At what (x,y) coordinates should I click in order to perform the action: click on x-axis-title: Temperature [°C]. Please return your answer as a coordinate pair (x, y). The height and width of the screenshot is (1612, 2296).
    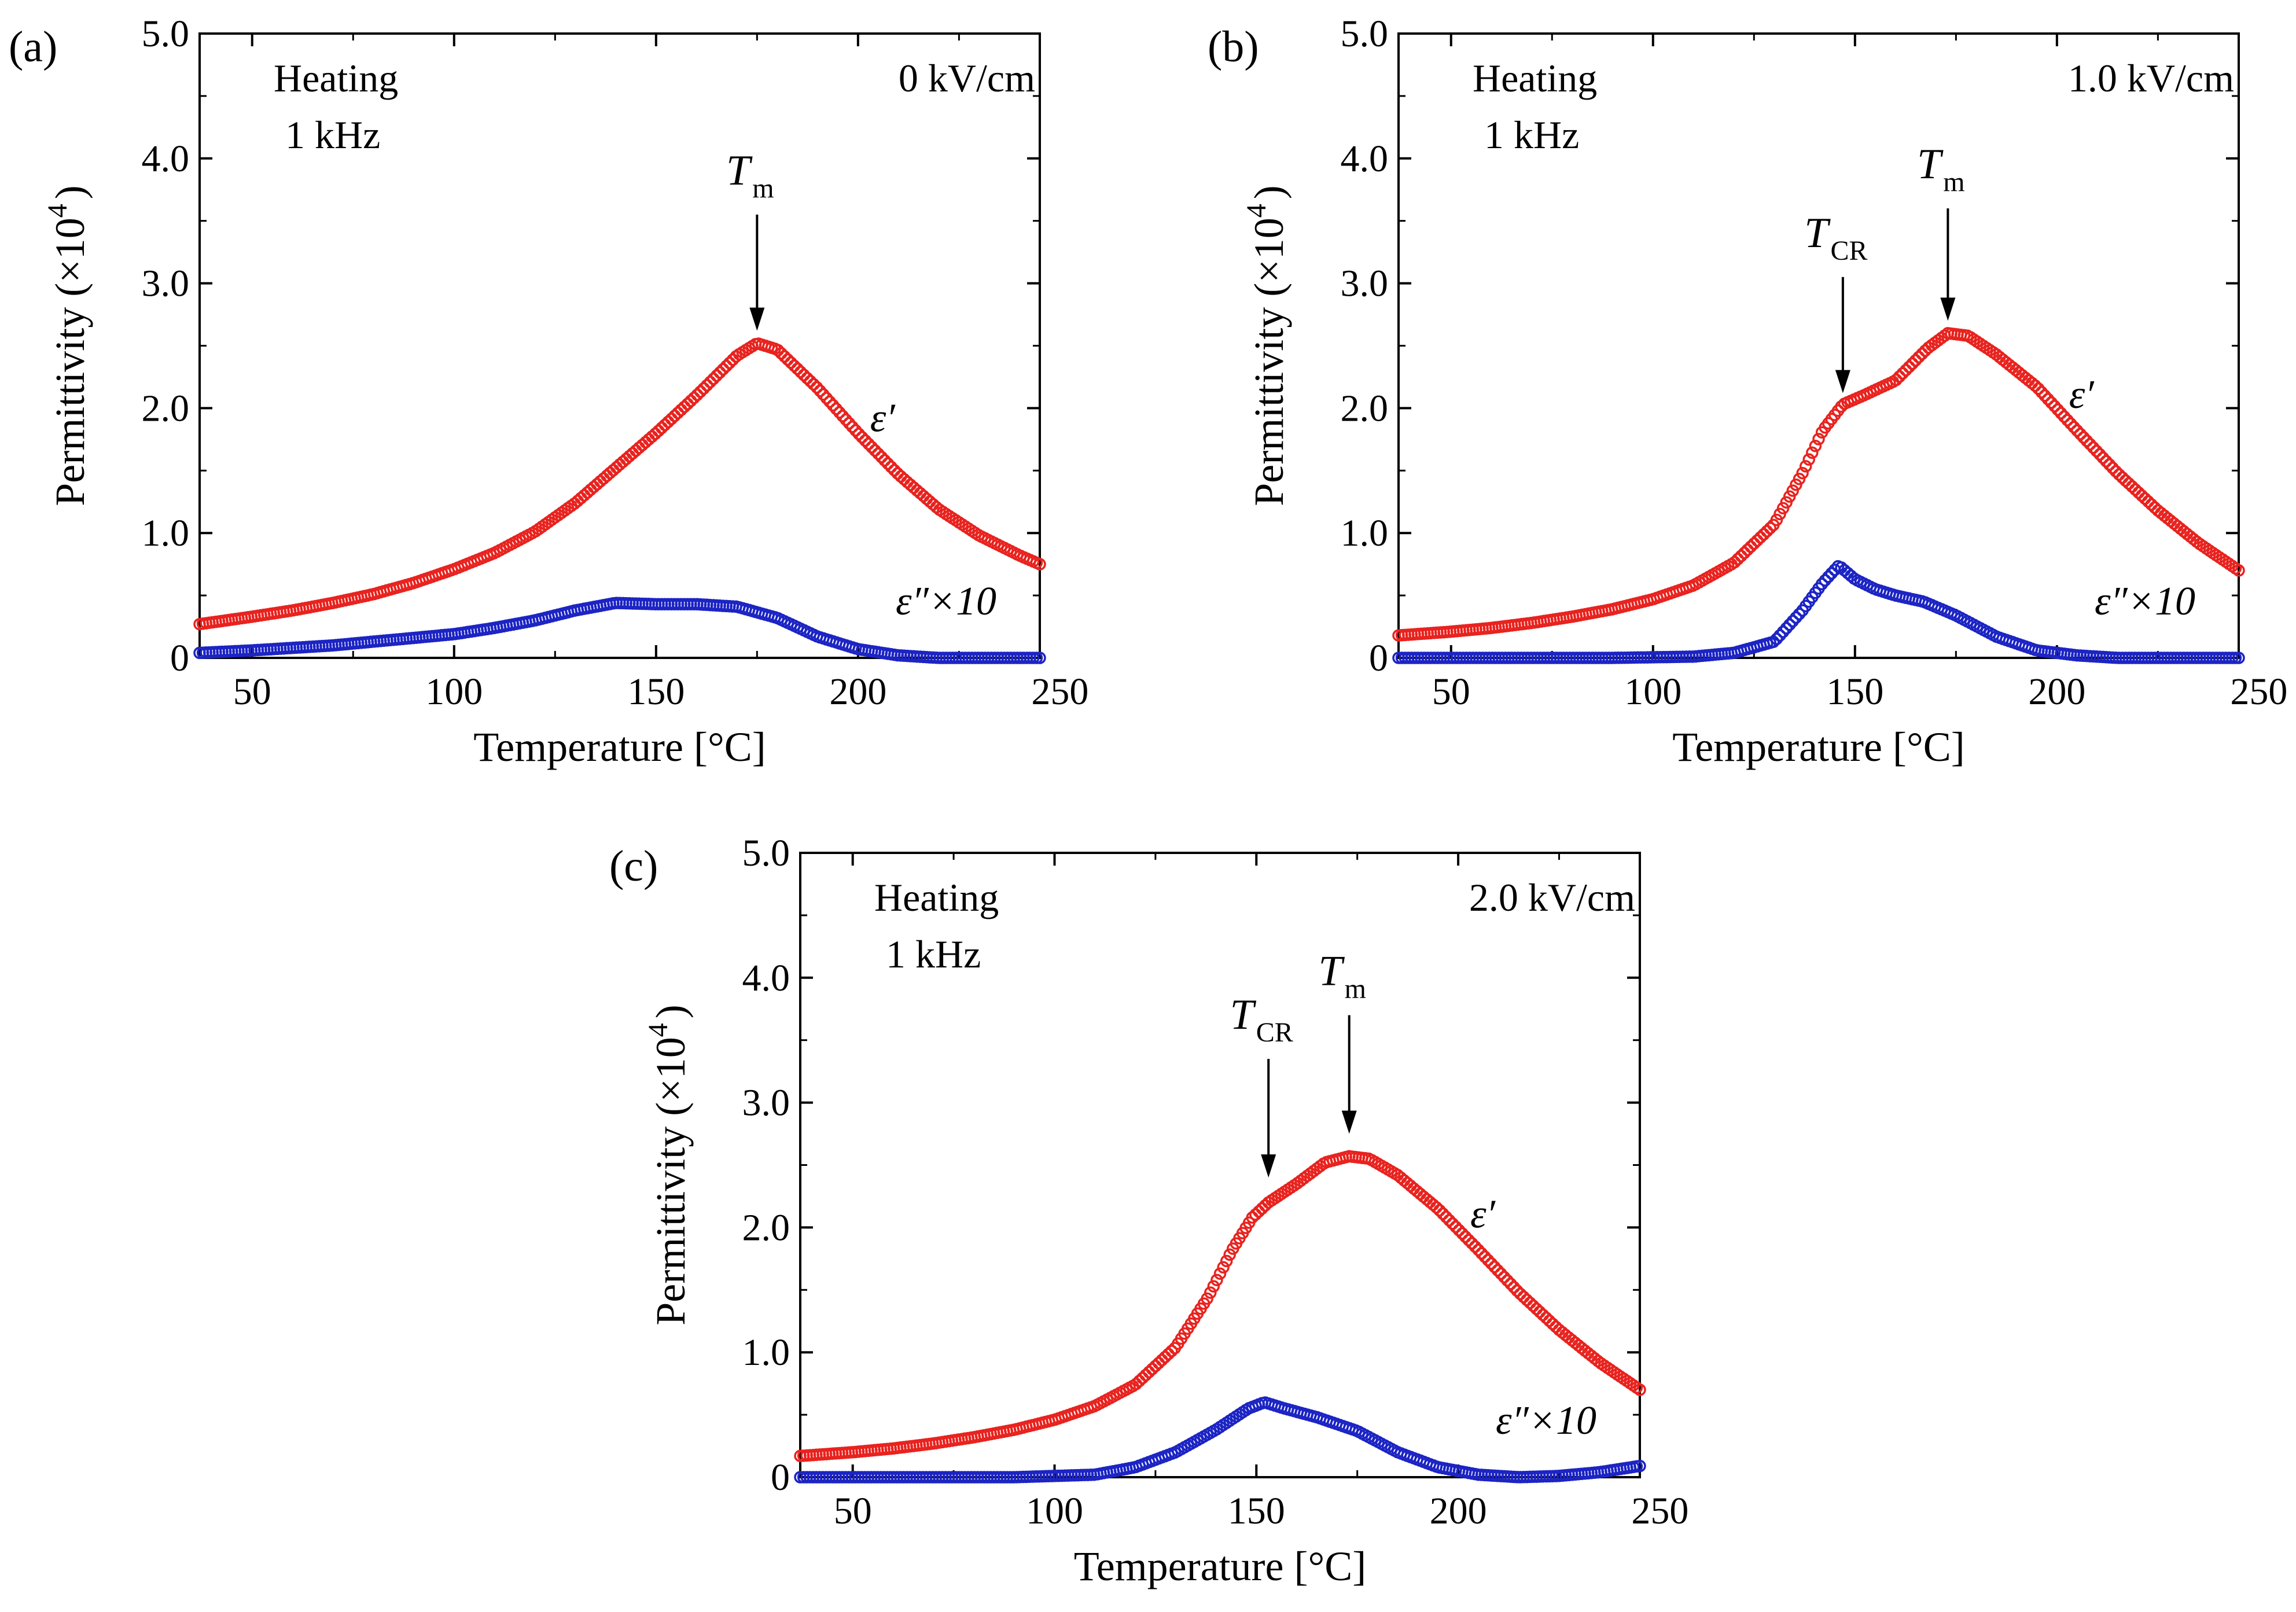
    Looking at the image, I should click on (619, 747).